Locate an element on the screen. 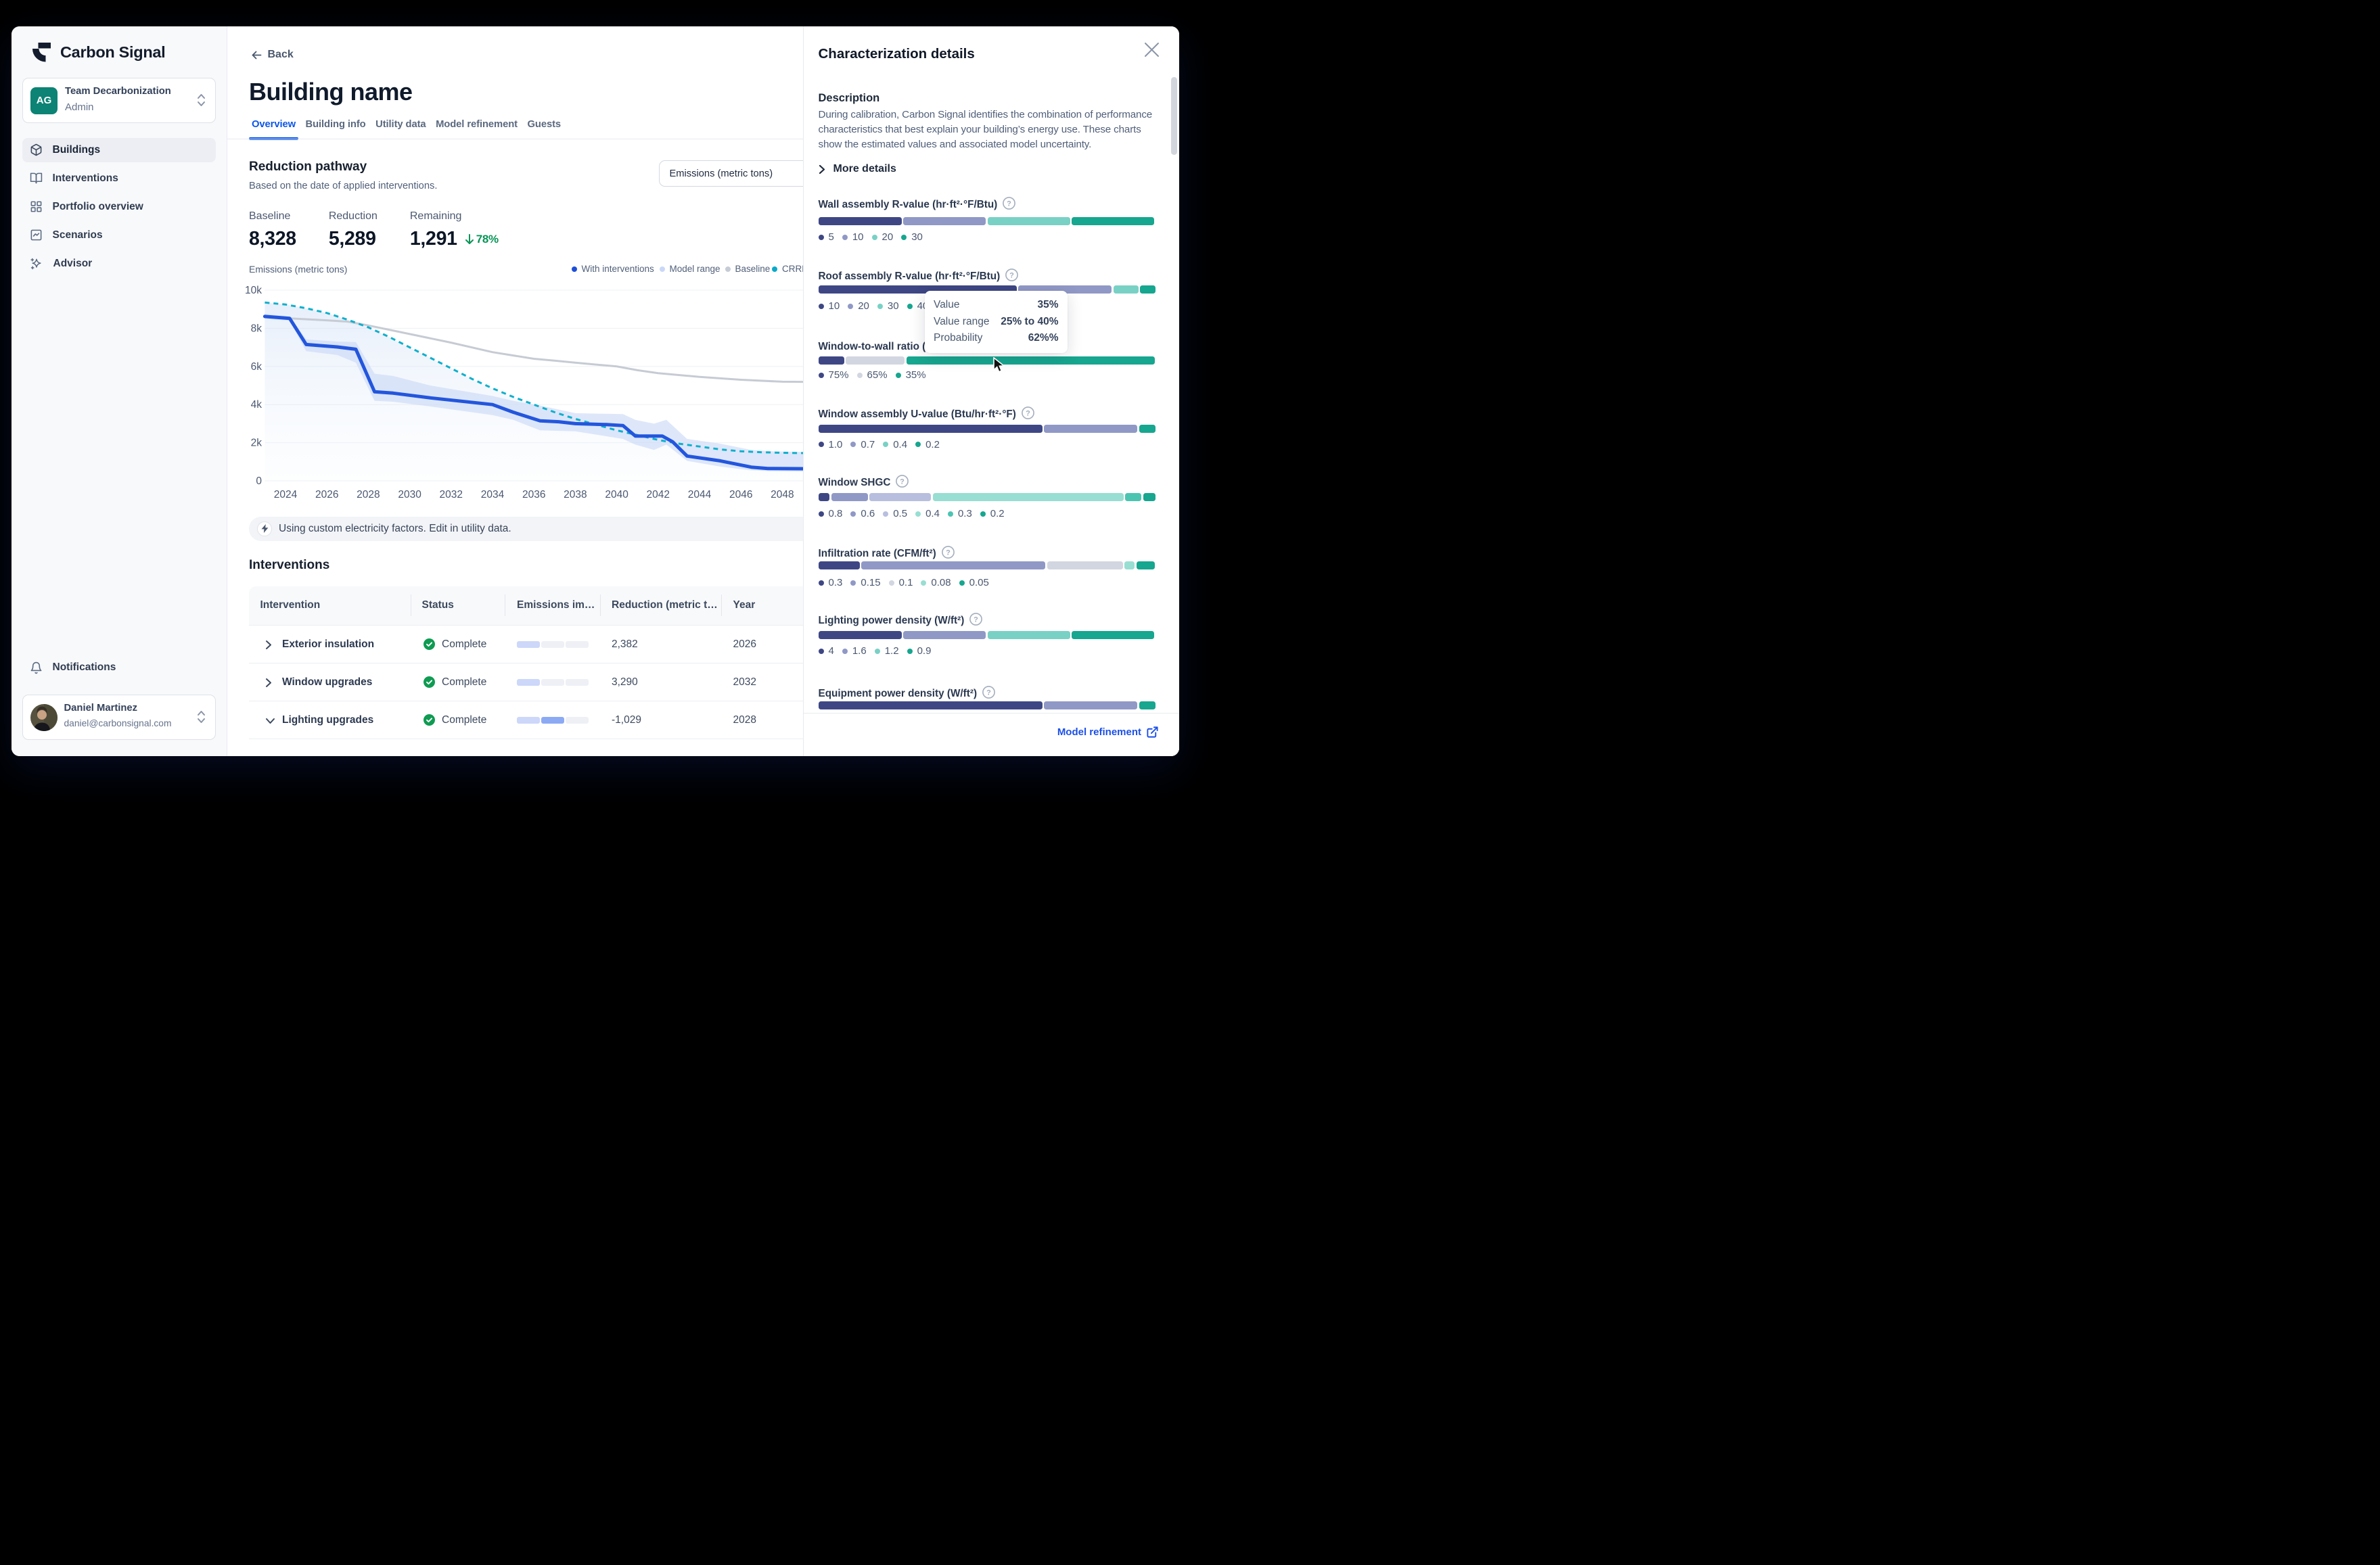 The image size is (2380, 1565). svg-text: 10k is located at coordinates (253, 290).